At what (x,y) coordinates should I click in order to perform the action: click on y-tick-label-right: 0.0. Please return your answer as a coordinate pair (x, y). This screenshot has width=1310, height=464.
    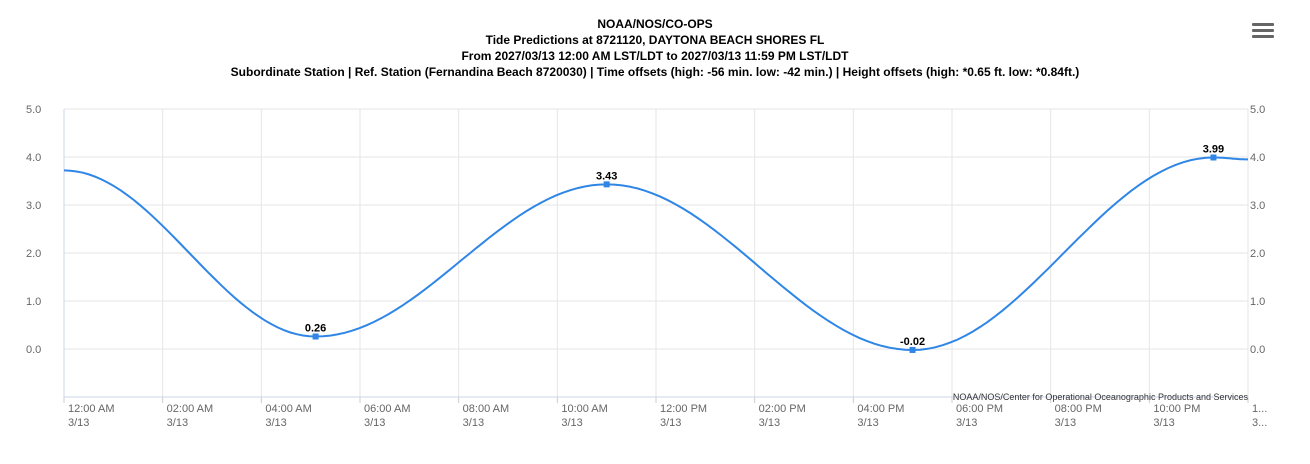
    Looking at the image, I should click on (1257, 350).